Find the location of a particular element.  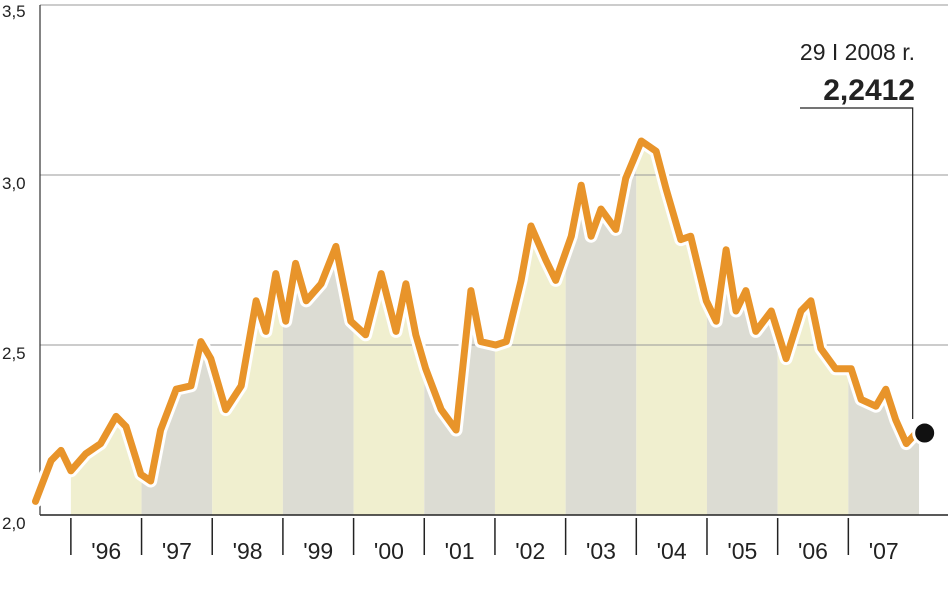

y-tick-label: 2,5 is located at coordinates (14, 353).